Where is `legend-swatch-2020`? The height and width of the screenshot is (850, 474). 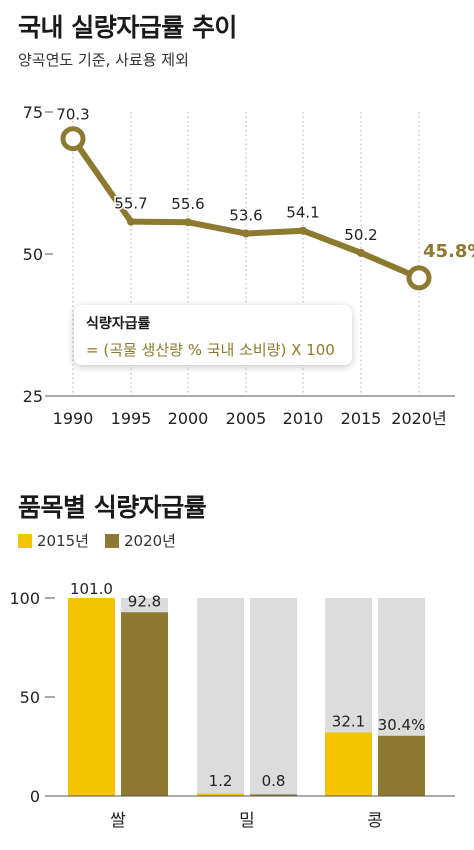 legend-swatch-2020 is located at coordinates (111, 540).